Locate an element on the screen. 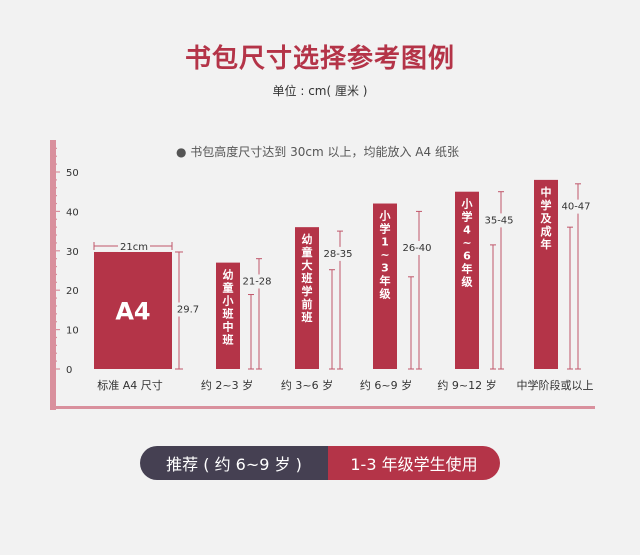 This screenshot has height=555, width=640. y-tick-label: 50 is located at coordinates (72, 173).